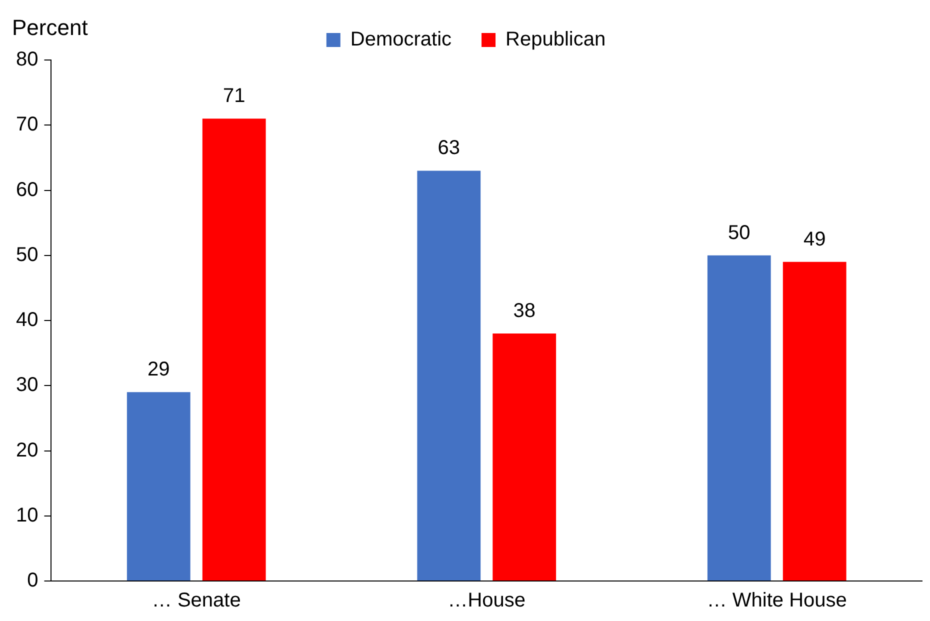 This screenshot has width=930, height=621. I want to click on y-tick-label: 10, so click(27, 515).